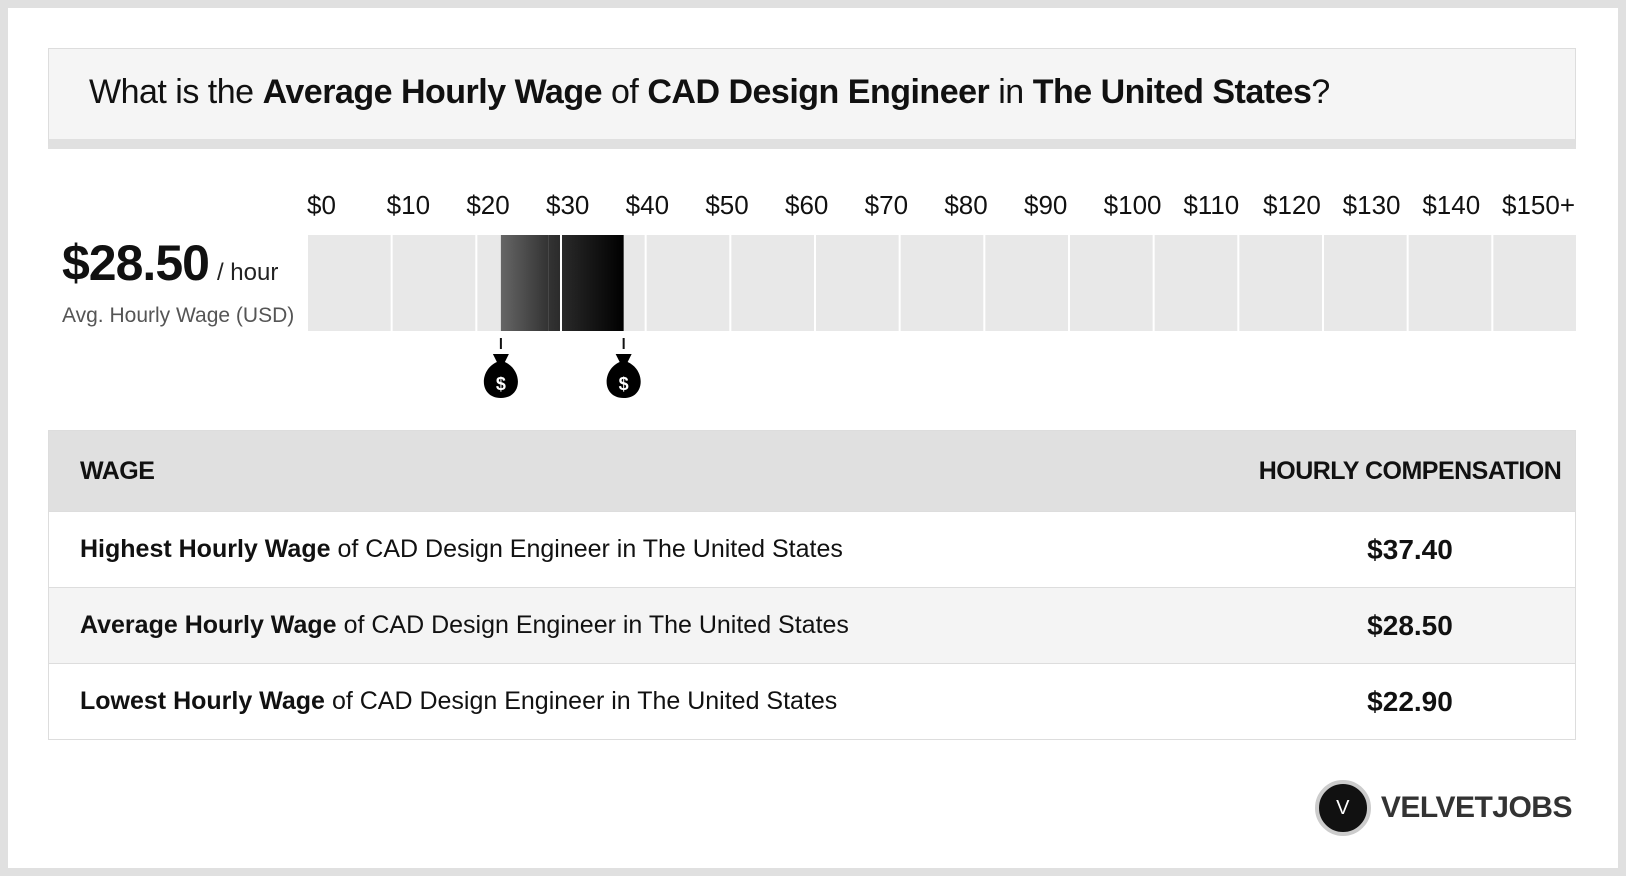 The image size is (1626, 876). What do you see at coordinates (942, 283) in the screenshot?
I see `scale-track` at bounding box center [942, 283].